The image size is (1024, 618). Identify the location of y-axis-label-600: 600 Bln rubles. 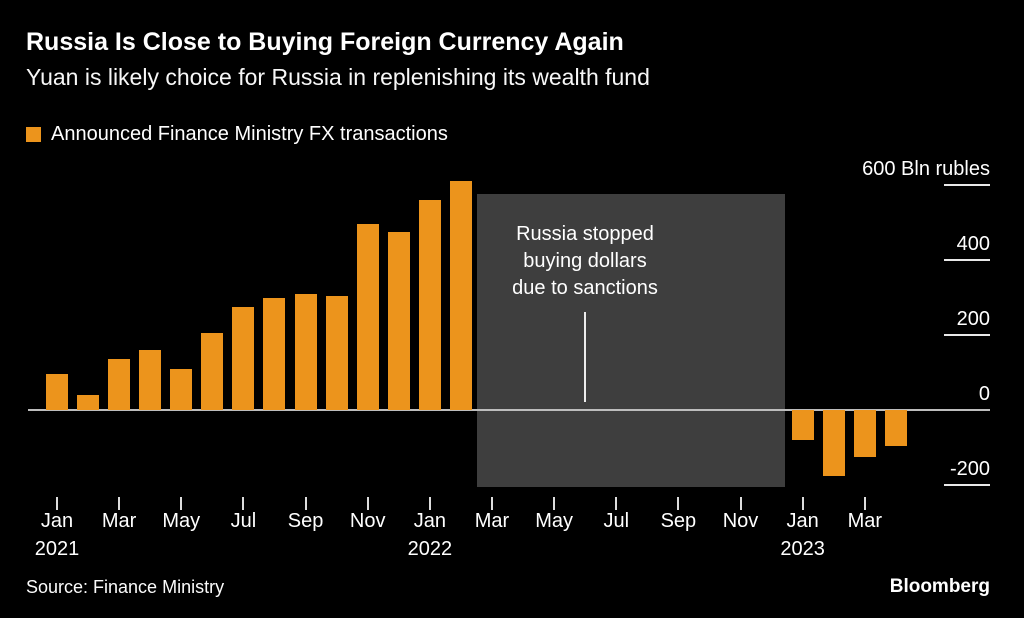
(926, 169).